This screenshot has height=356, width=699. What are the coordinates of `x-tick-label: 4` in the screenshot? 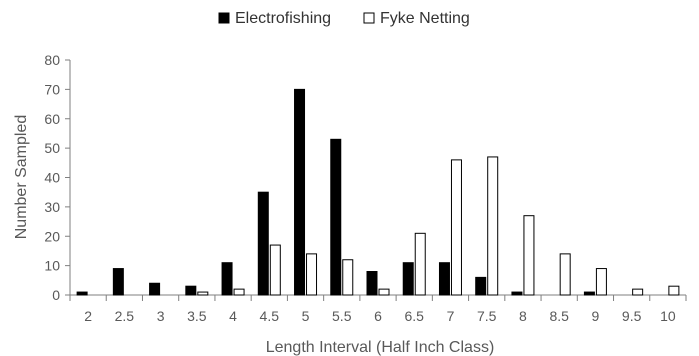 It's located at (233, 316).